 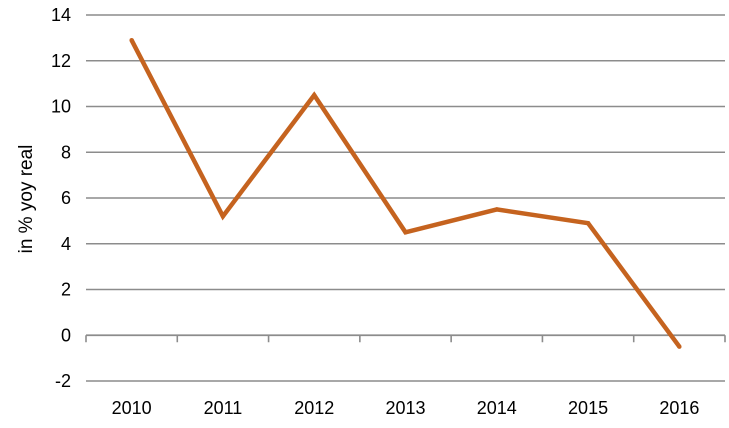 What do you see at coordinates (314, 408) in the screenshot?
I see `x-tick-label: 2012` at bounding box center [314, 408].